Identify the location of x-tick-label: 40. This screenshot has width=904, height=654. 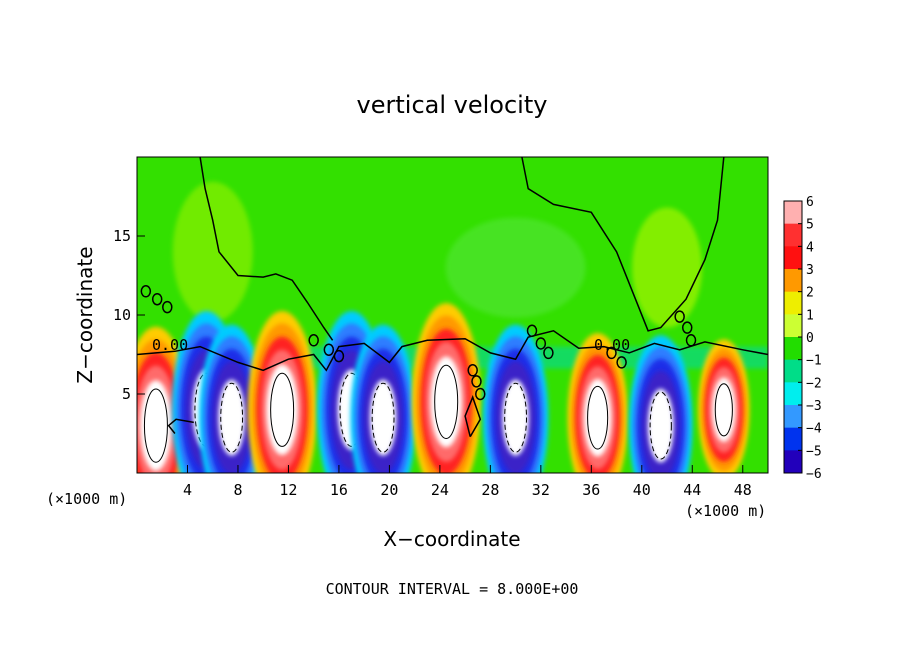
(642, 490).